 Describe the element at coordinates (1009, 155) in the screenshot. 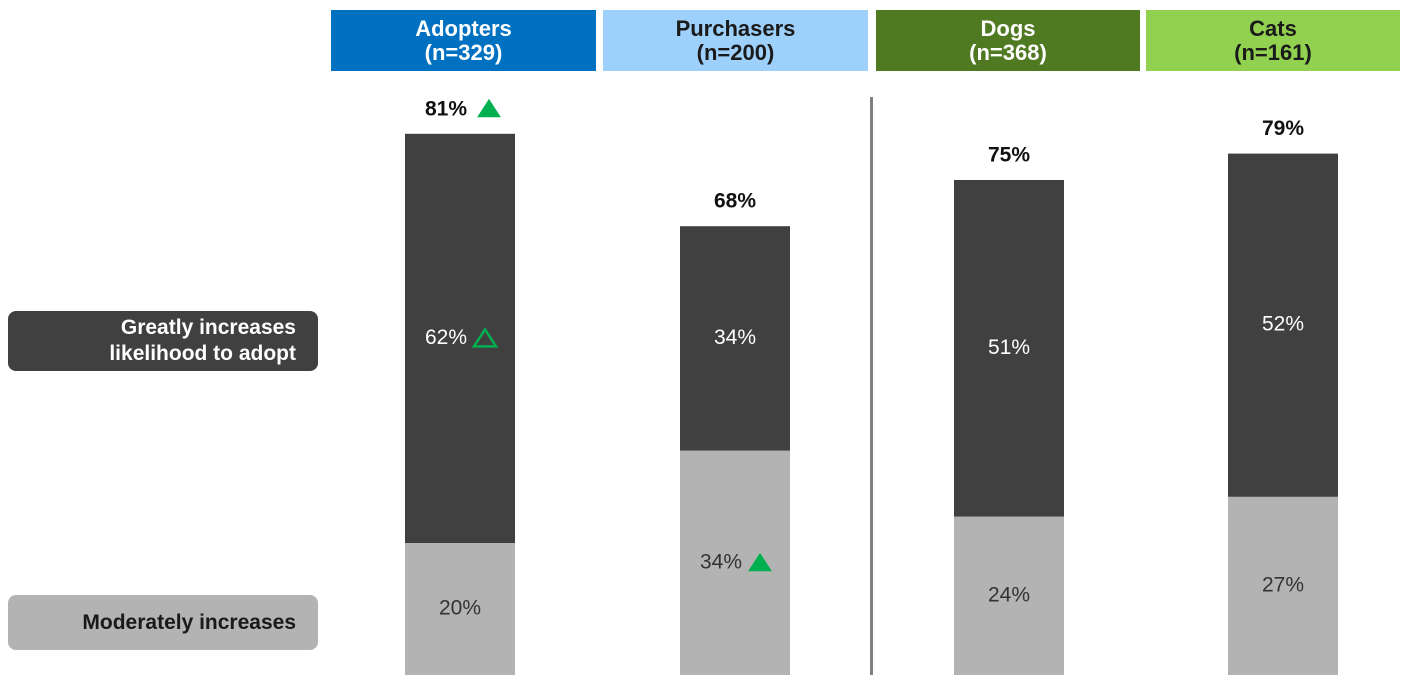

I see `total-label: 75%` at that location.